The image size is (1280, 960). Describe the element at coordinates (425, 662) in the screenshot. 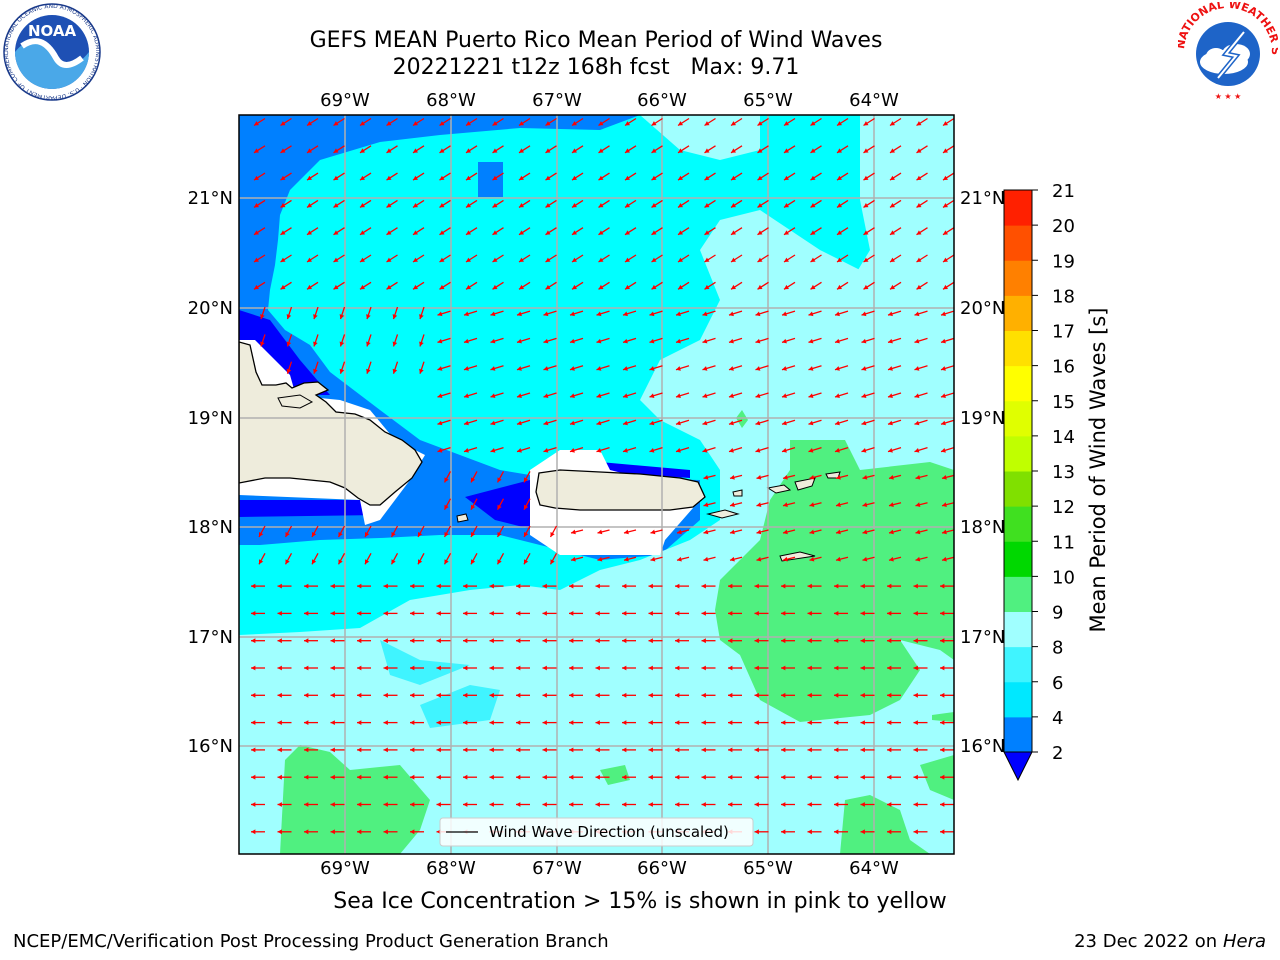

I see `field-patch-6-8b` at that location.